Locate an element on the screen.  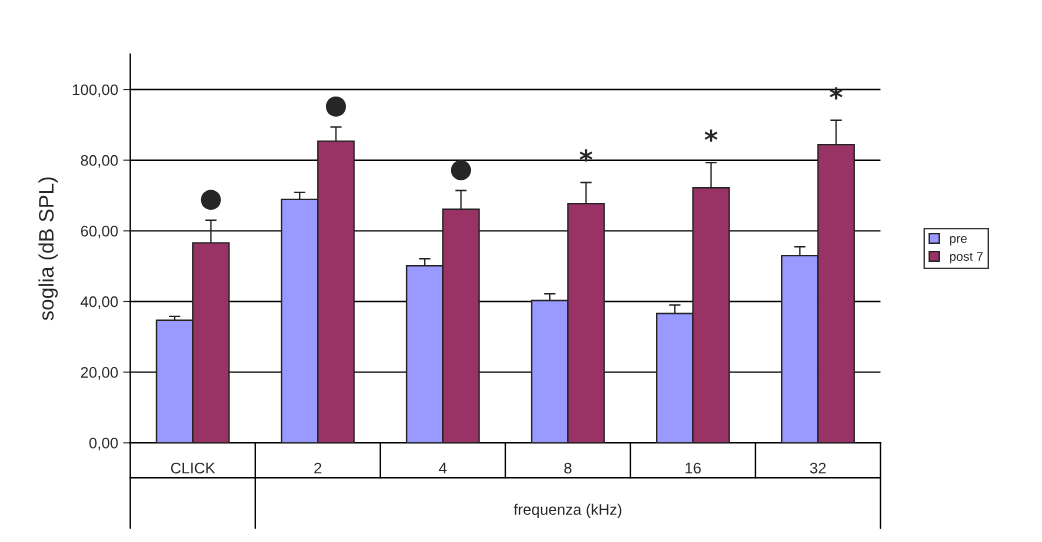
x-tick-label: 8 is located at coordinates (568, 468).